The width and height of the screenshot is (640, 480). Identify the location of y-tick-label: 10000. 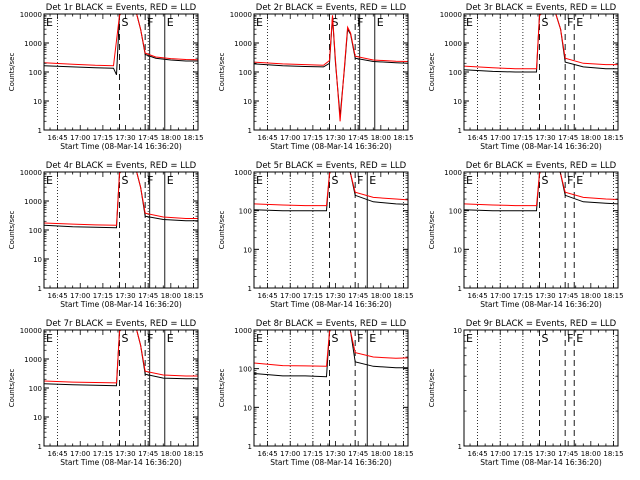
(31, 331).